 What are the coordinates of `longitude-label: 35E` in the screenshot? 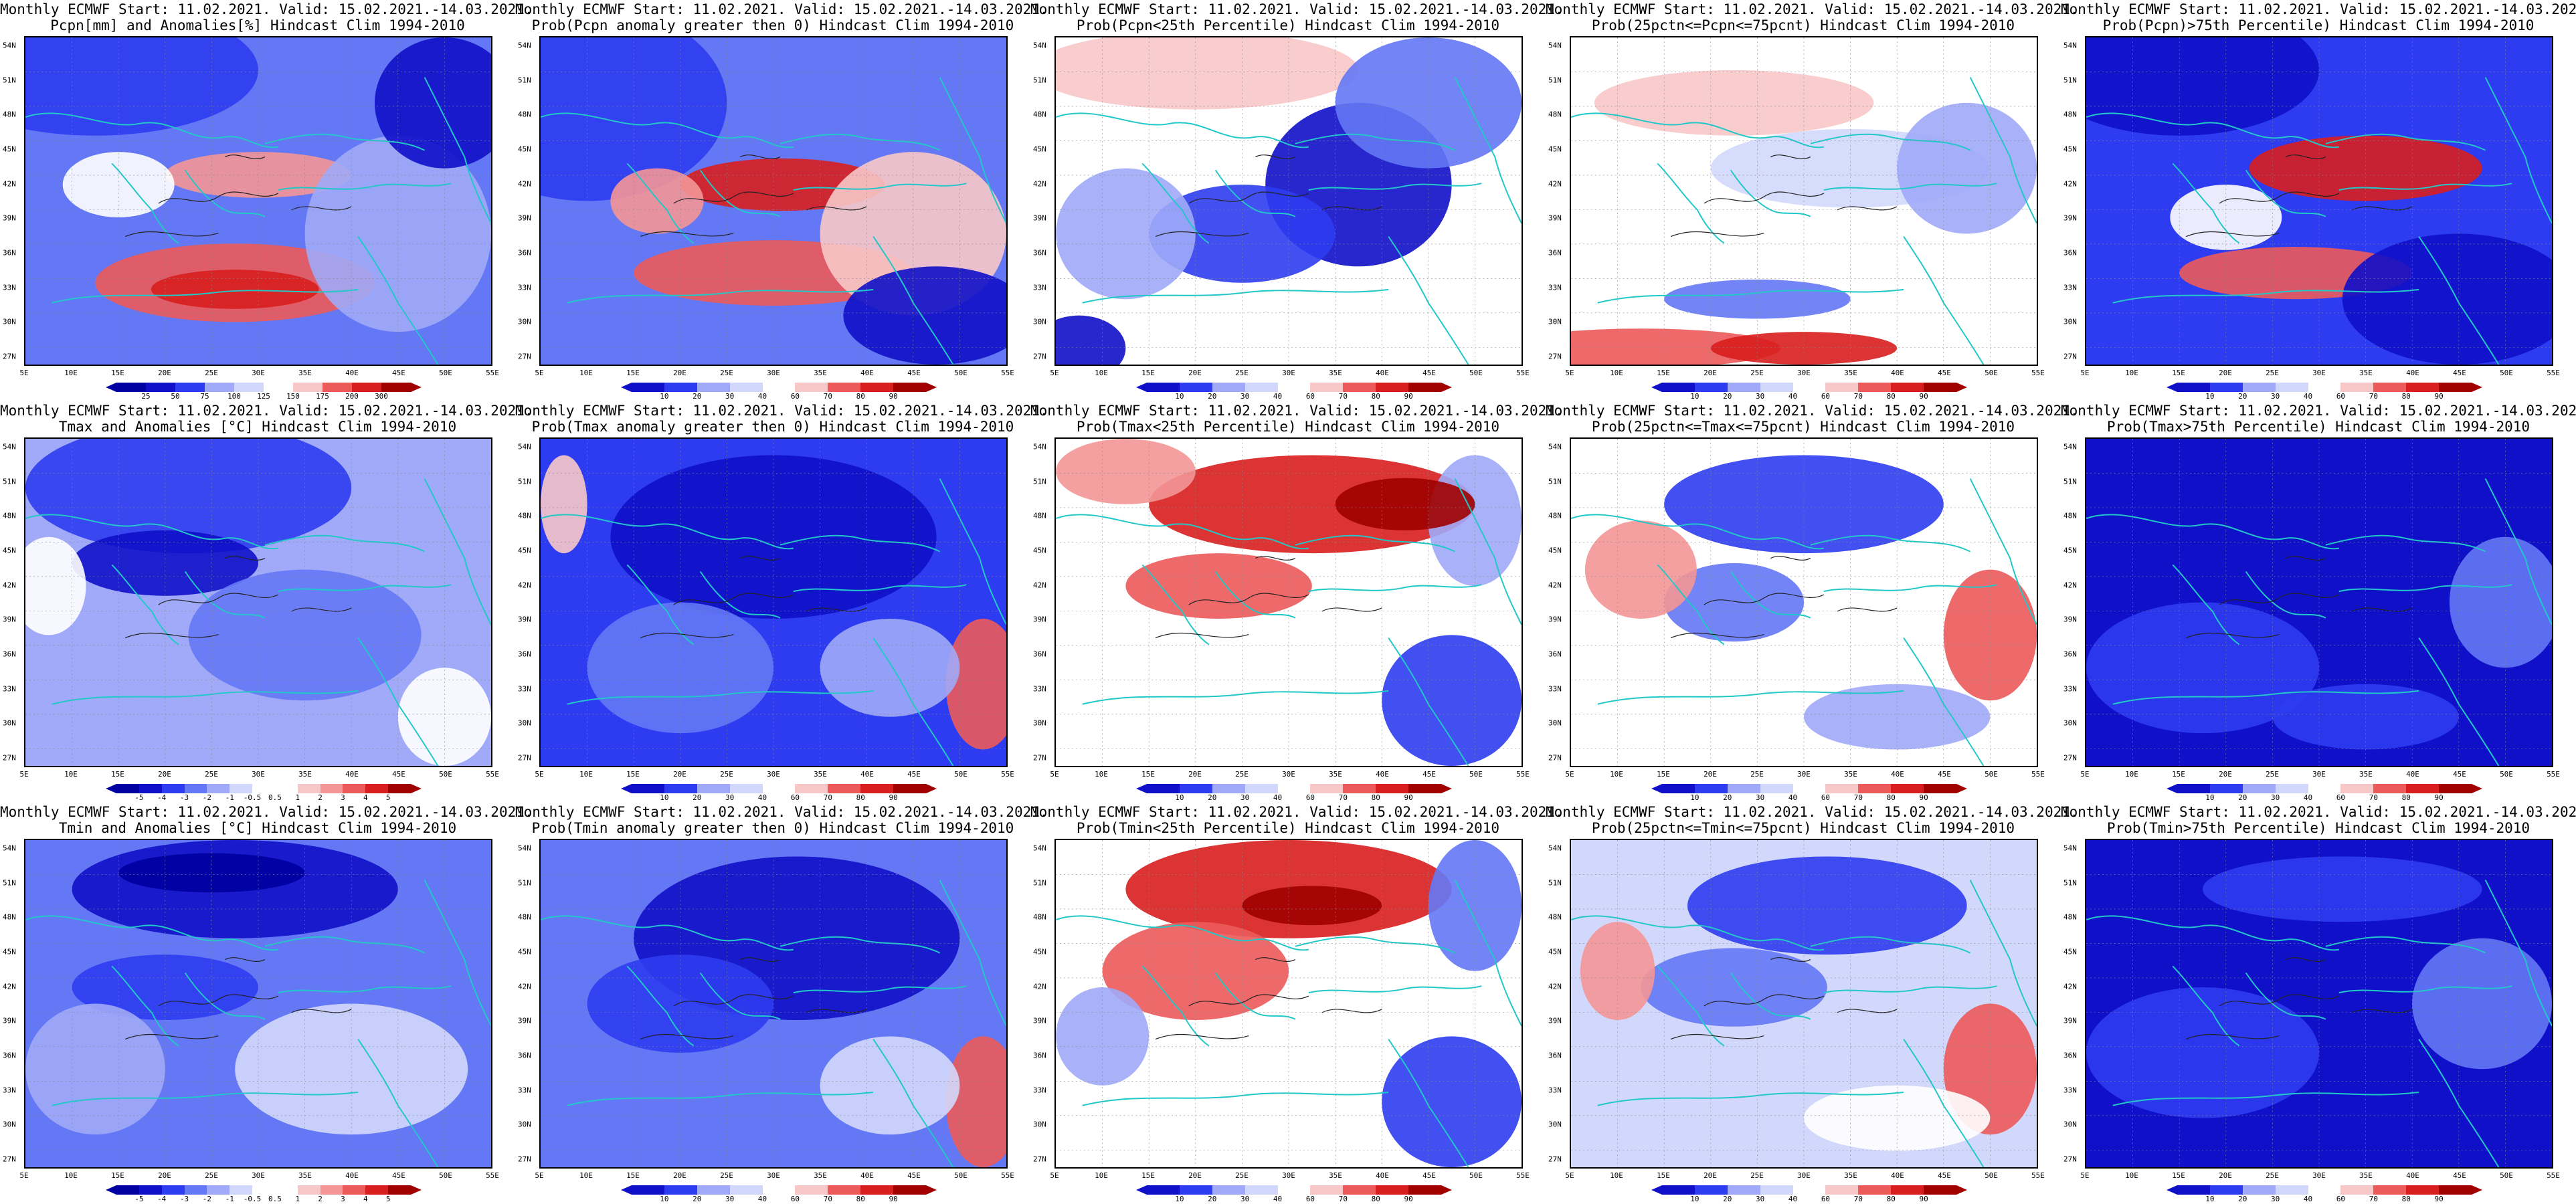 It's located at (1335, 774).